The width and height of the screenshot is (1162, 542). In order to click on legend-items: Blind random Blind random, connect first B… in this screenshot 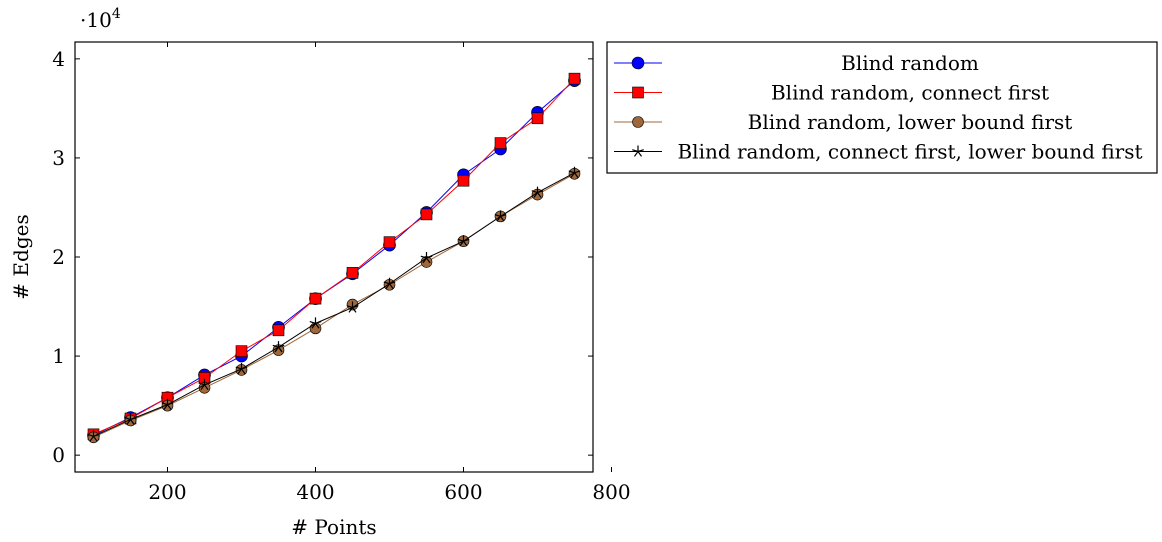, I will do `click(878, 107)`.